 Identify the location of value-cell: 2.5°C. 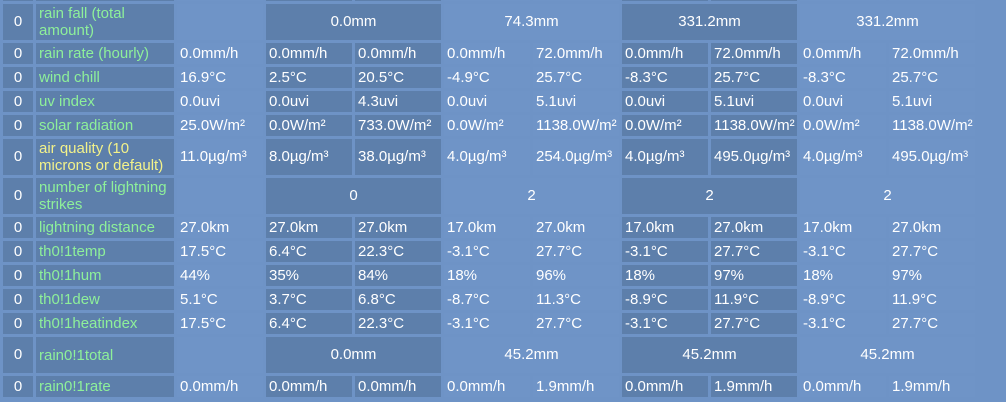
(309, 77).